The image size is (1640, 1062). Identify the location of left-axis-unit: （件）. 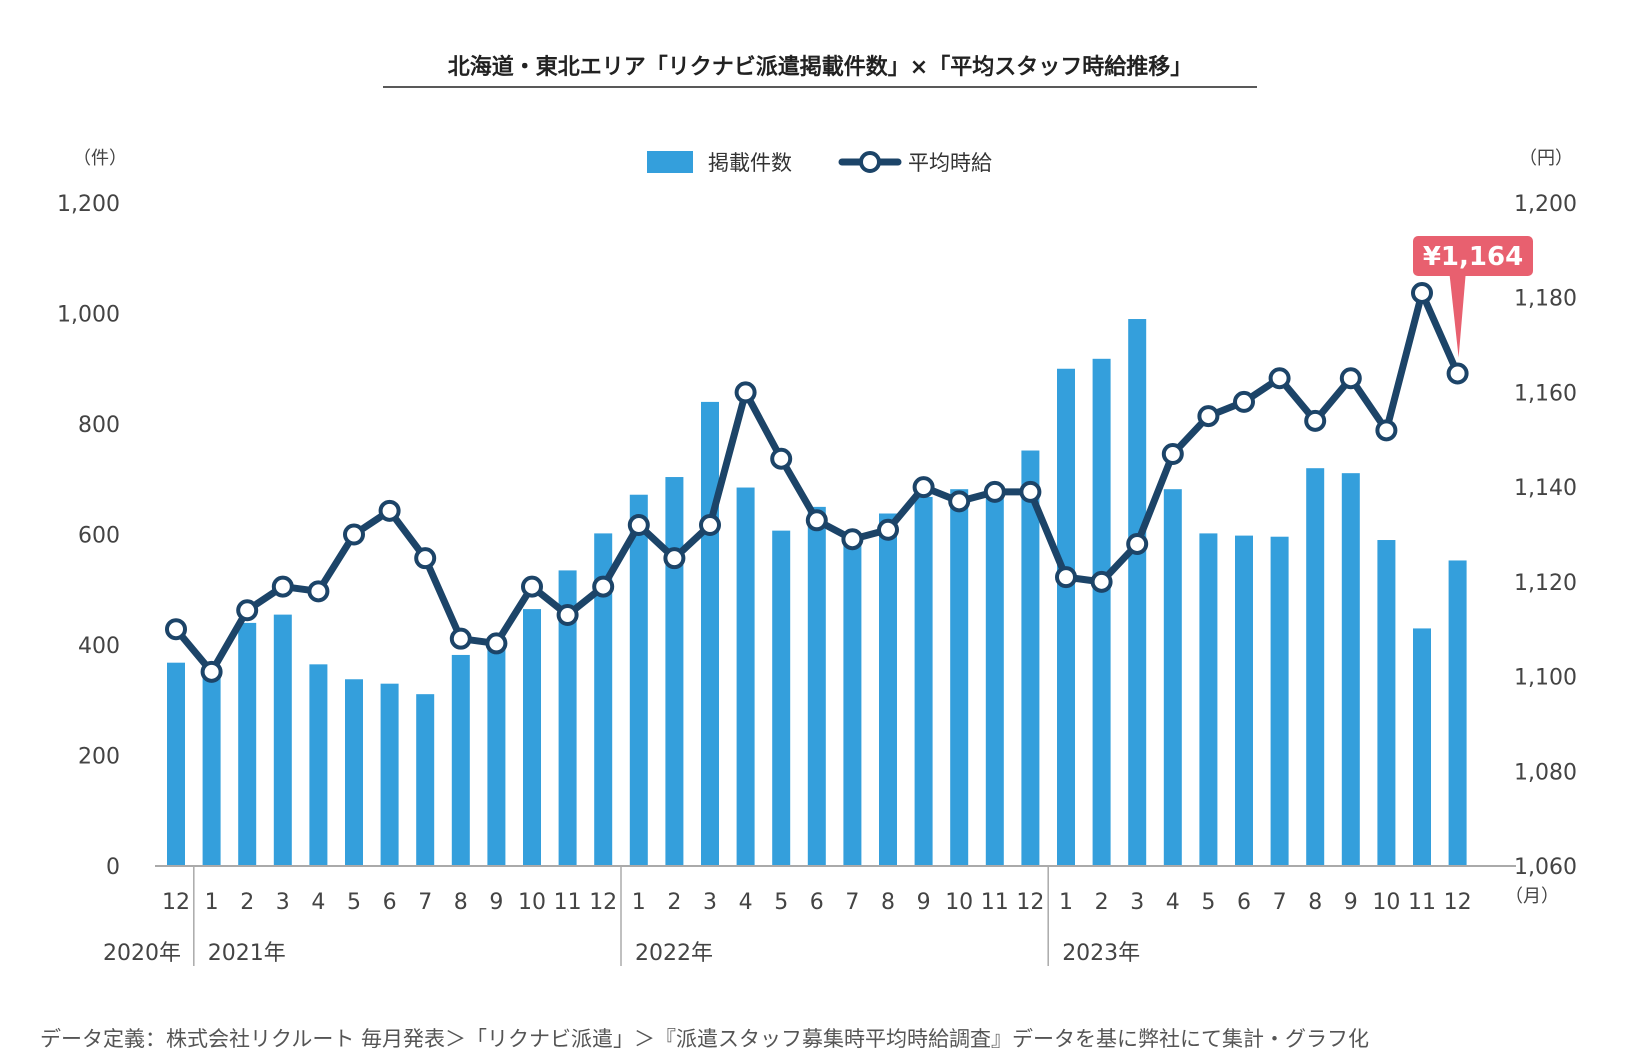
(100, 158).